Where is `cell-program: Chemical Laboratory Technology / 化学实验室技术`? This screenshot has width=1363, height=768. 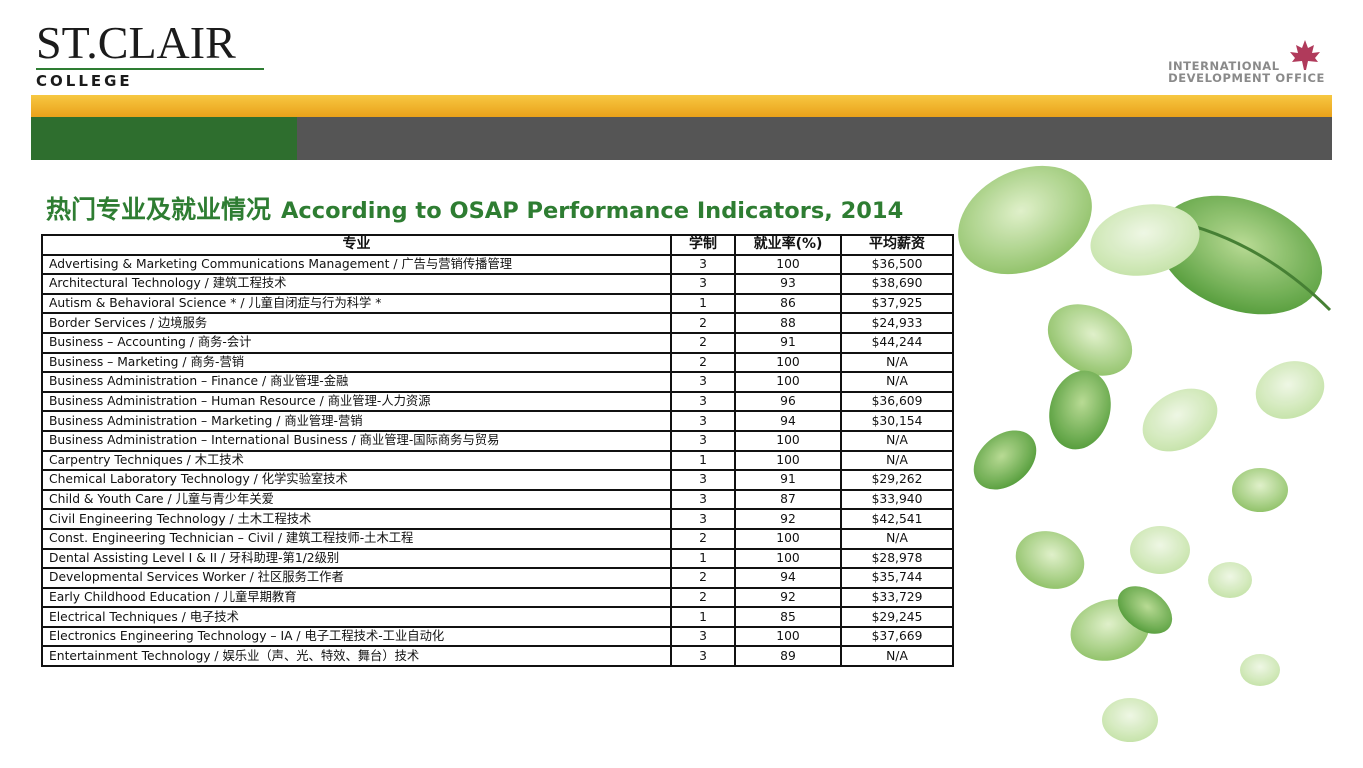
cell-program: Chemical Laboratory Technology / 化学实验室技术 is located at coordinates (356, 480).